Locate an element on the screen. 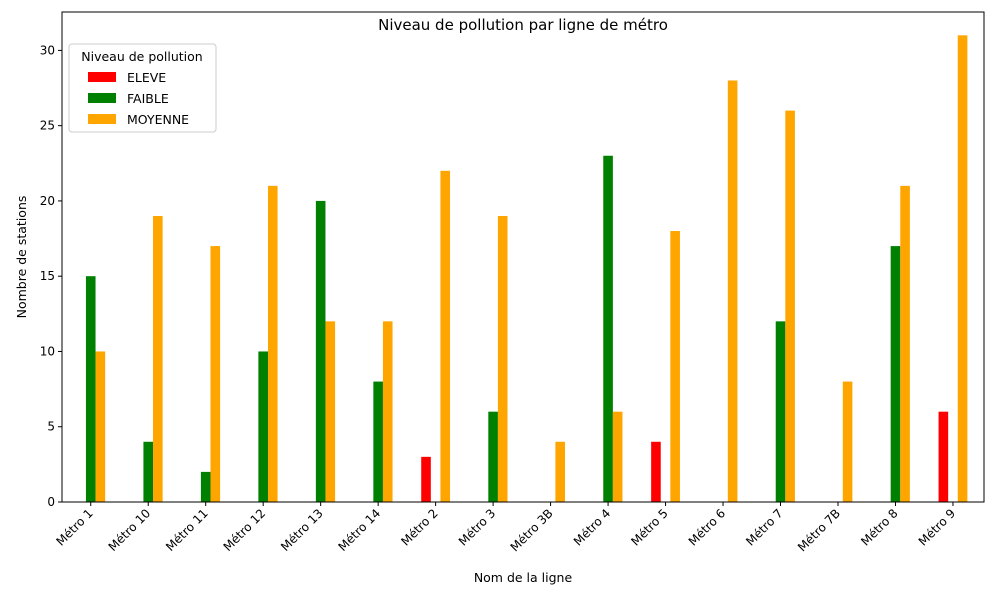 The height and width of the screenshot is (600, 1000). legend-label-moyenne: MOYENNE is located at coordinates (158, 119).